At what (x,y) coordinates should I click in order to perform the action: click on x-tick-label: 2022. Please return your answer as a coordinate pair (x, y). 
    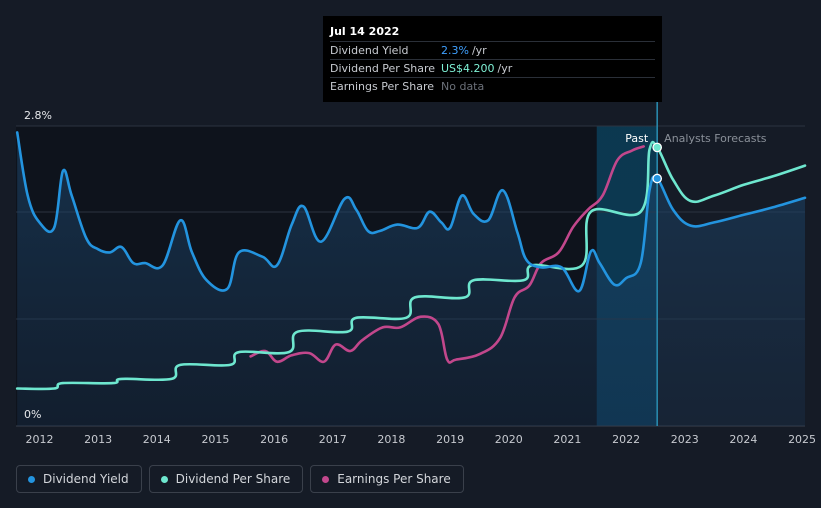
    Looking at the image, I should click on (626, 439).